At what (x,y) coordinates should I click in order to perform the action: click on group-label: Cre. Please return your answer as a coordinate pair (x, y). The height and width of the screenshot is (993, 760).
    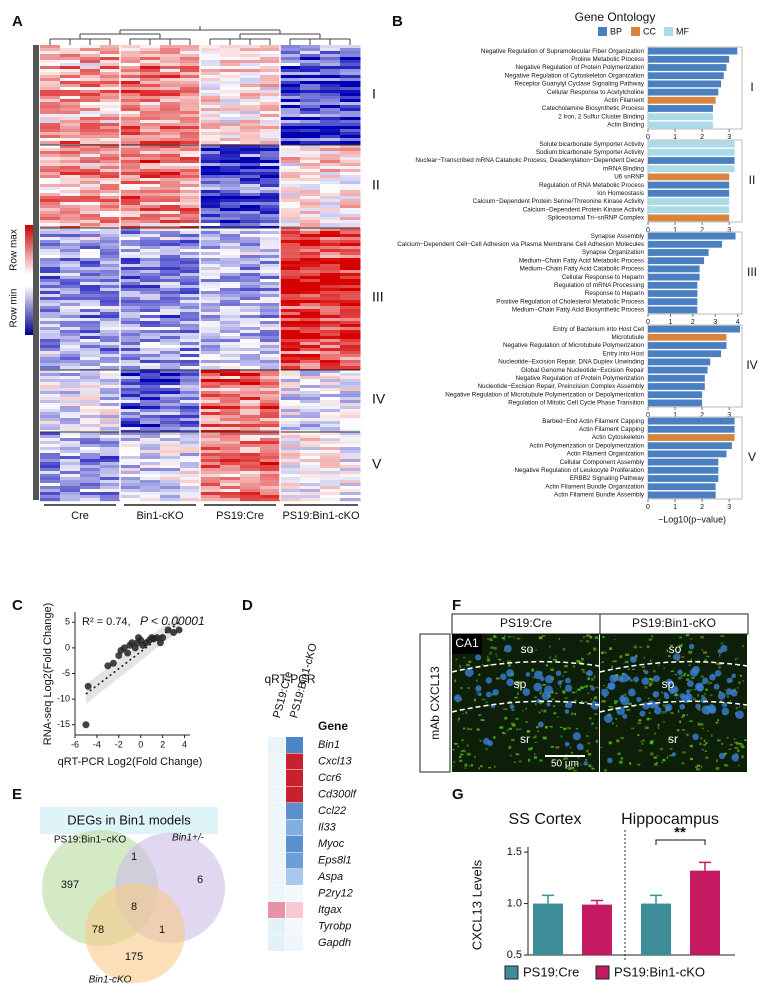
    Looking at the image, I should click on (80, 516).